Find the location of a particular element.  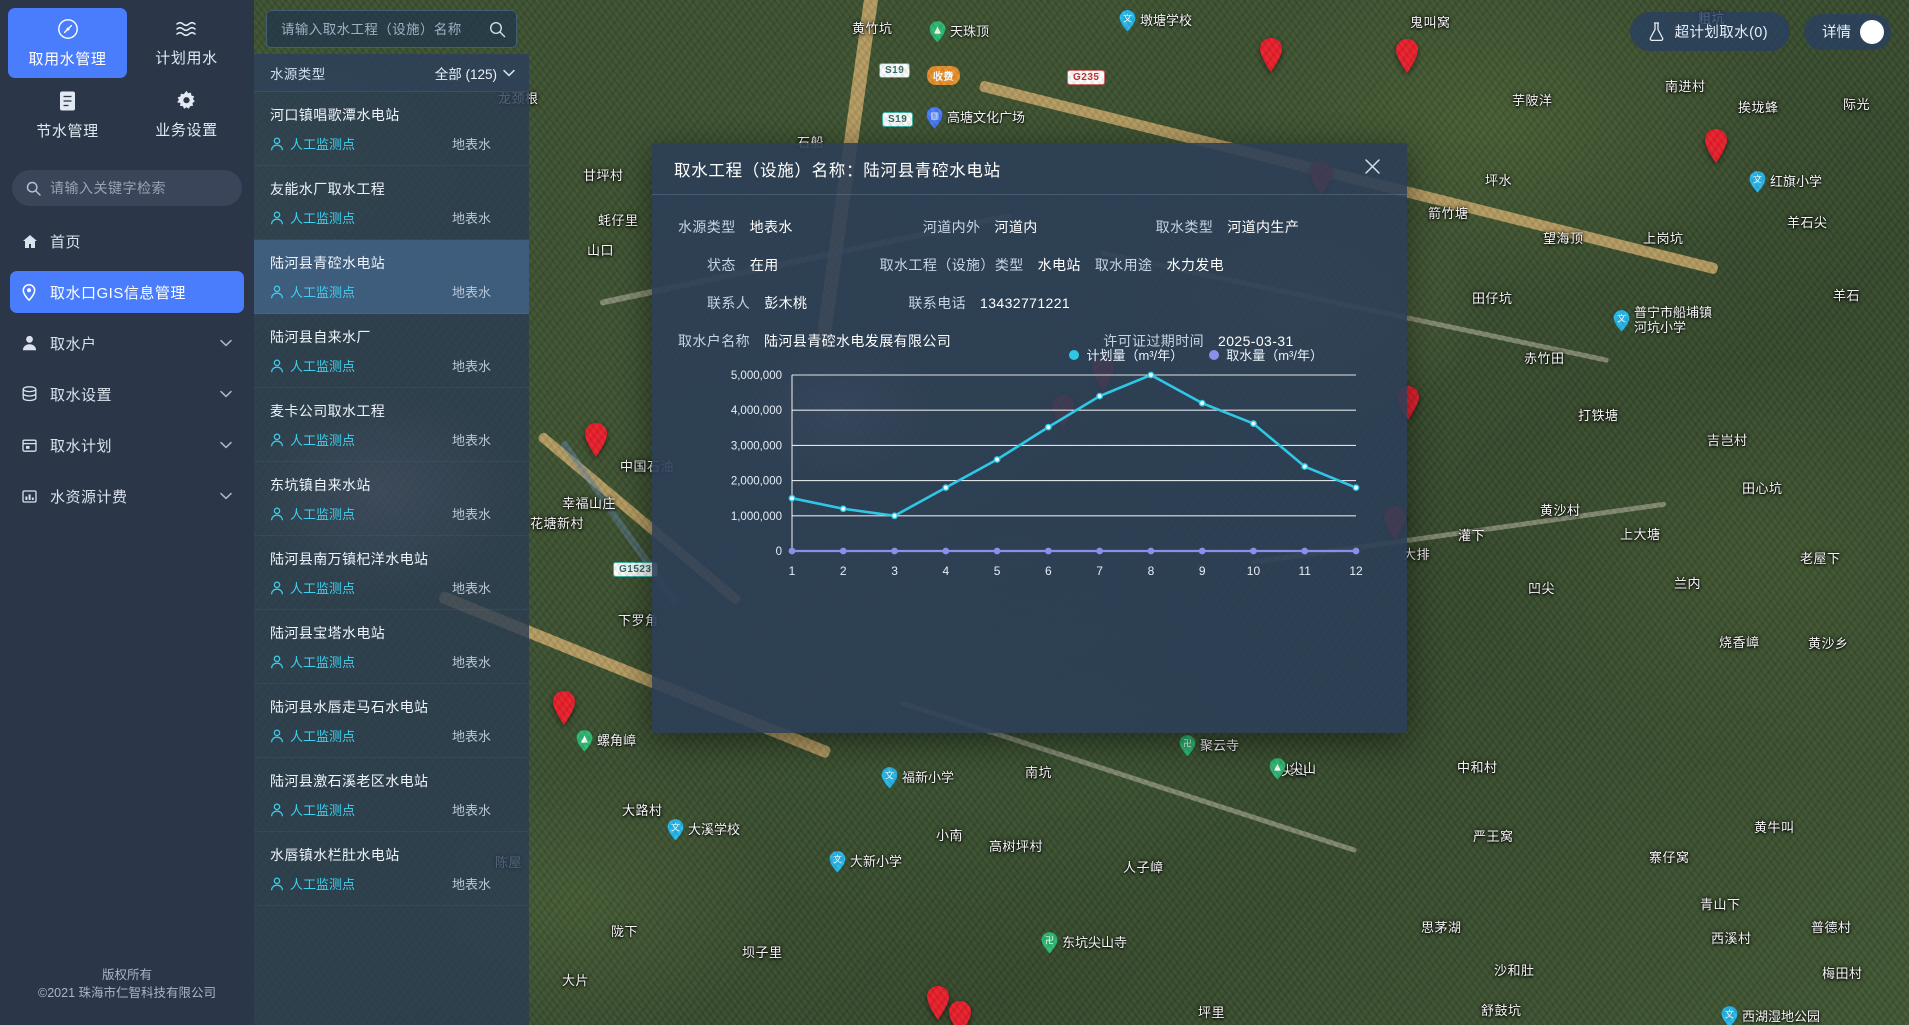

list-item: 友能水厂取水工程 人工监测点 地表水 is located at coordinates (391, 203).